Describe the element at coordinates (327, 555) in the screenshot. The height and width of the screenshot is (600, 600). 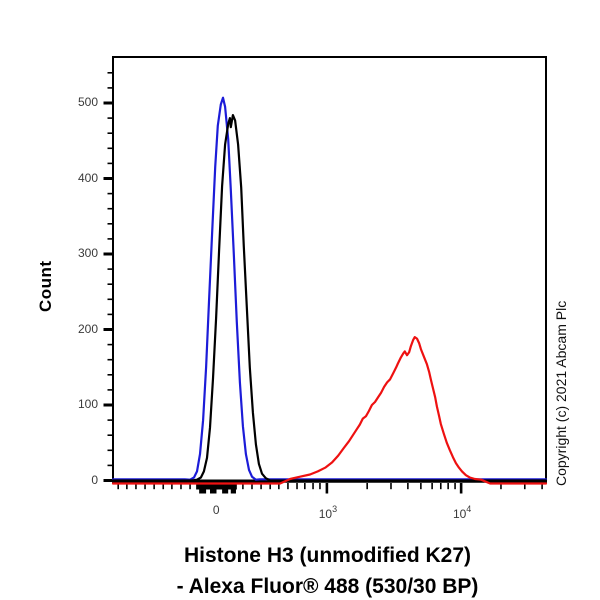
I see `x-axis-title-line-1: Histone H3 (unmodified K27)` at that location.